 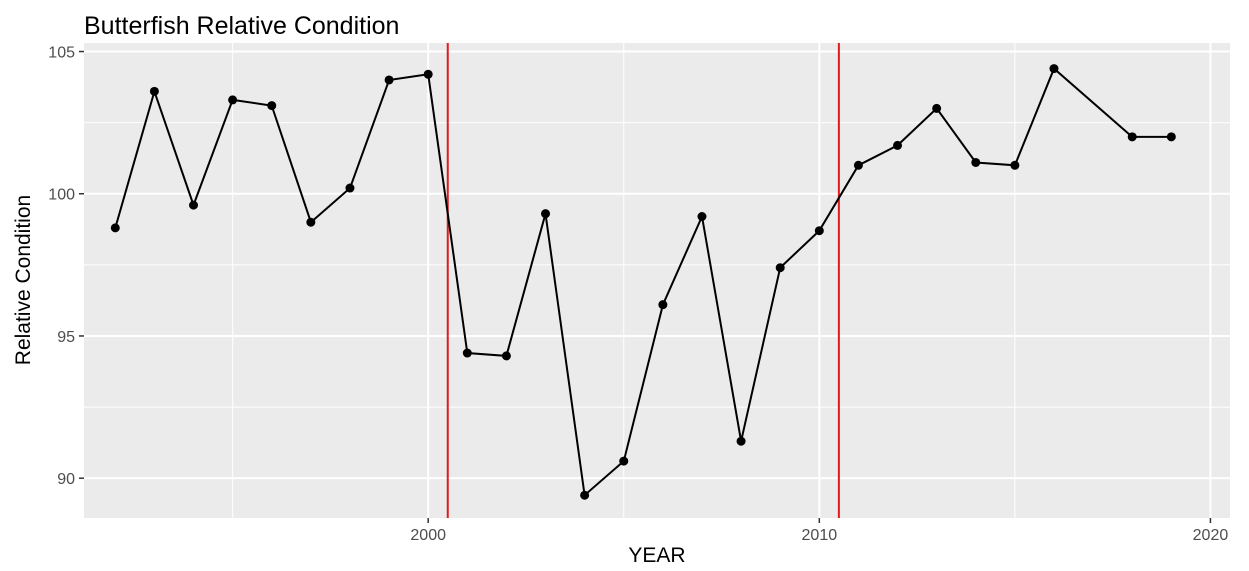 I want to click on x-axis-ticks: 2000 2010 2020, so click(x=819, y=531).